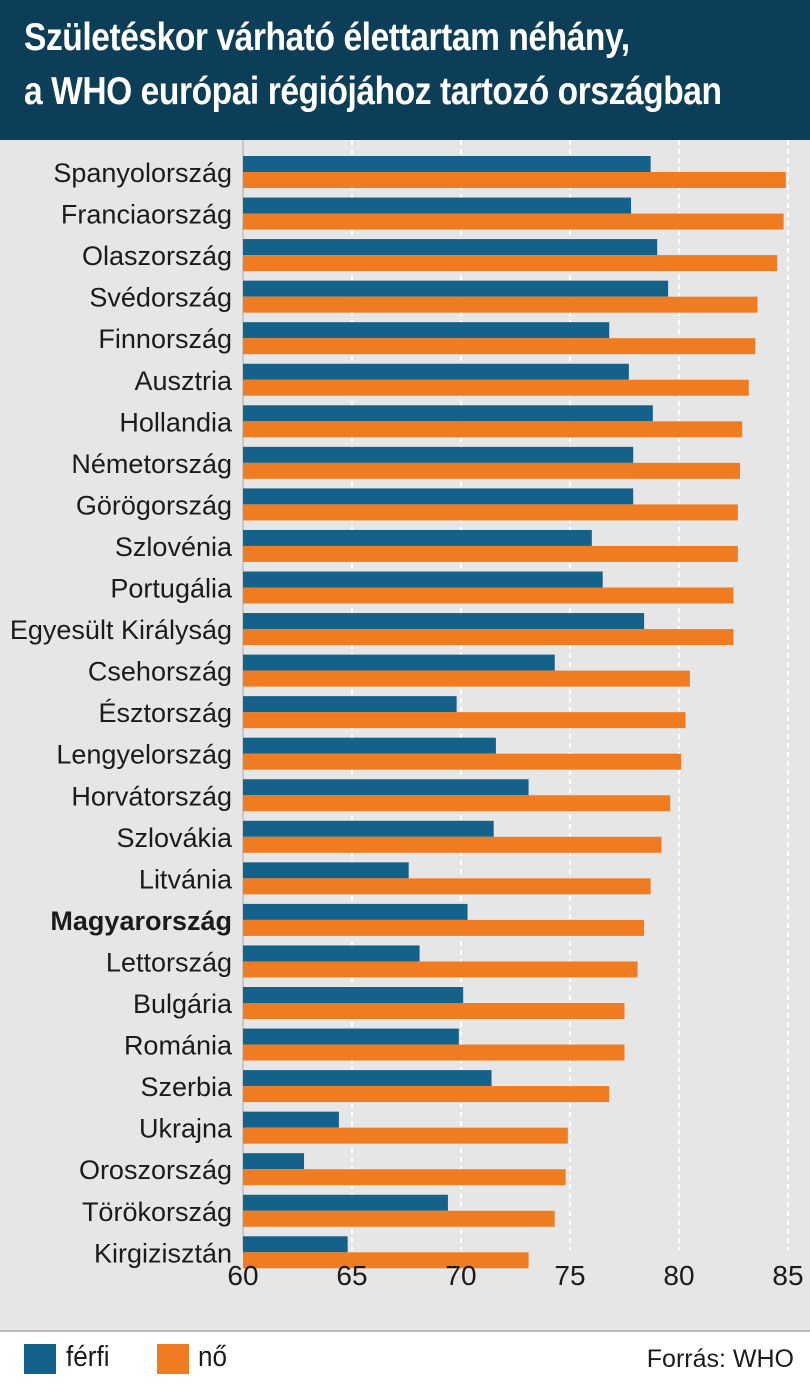  Describe the element at coordinates (405, 1360) in the screenshot. I see `legend-footer: férfi nő Forrás: WHO` at that location.